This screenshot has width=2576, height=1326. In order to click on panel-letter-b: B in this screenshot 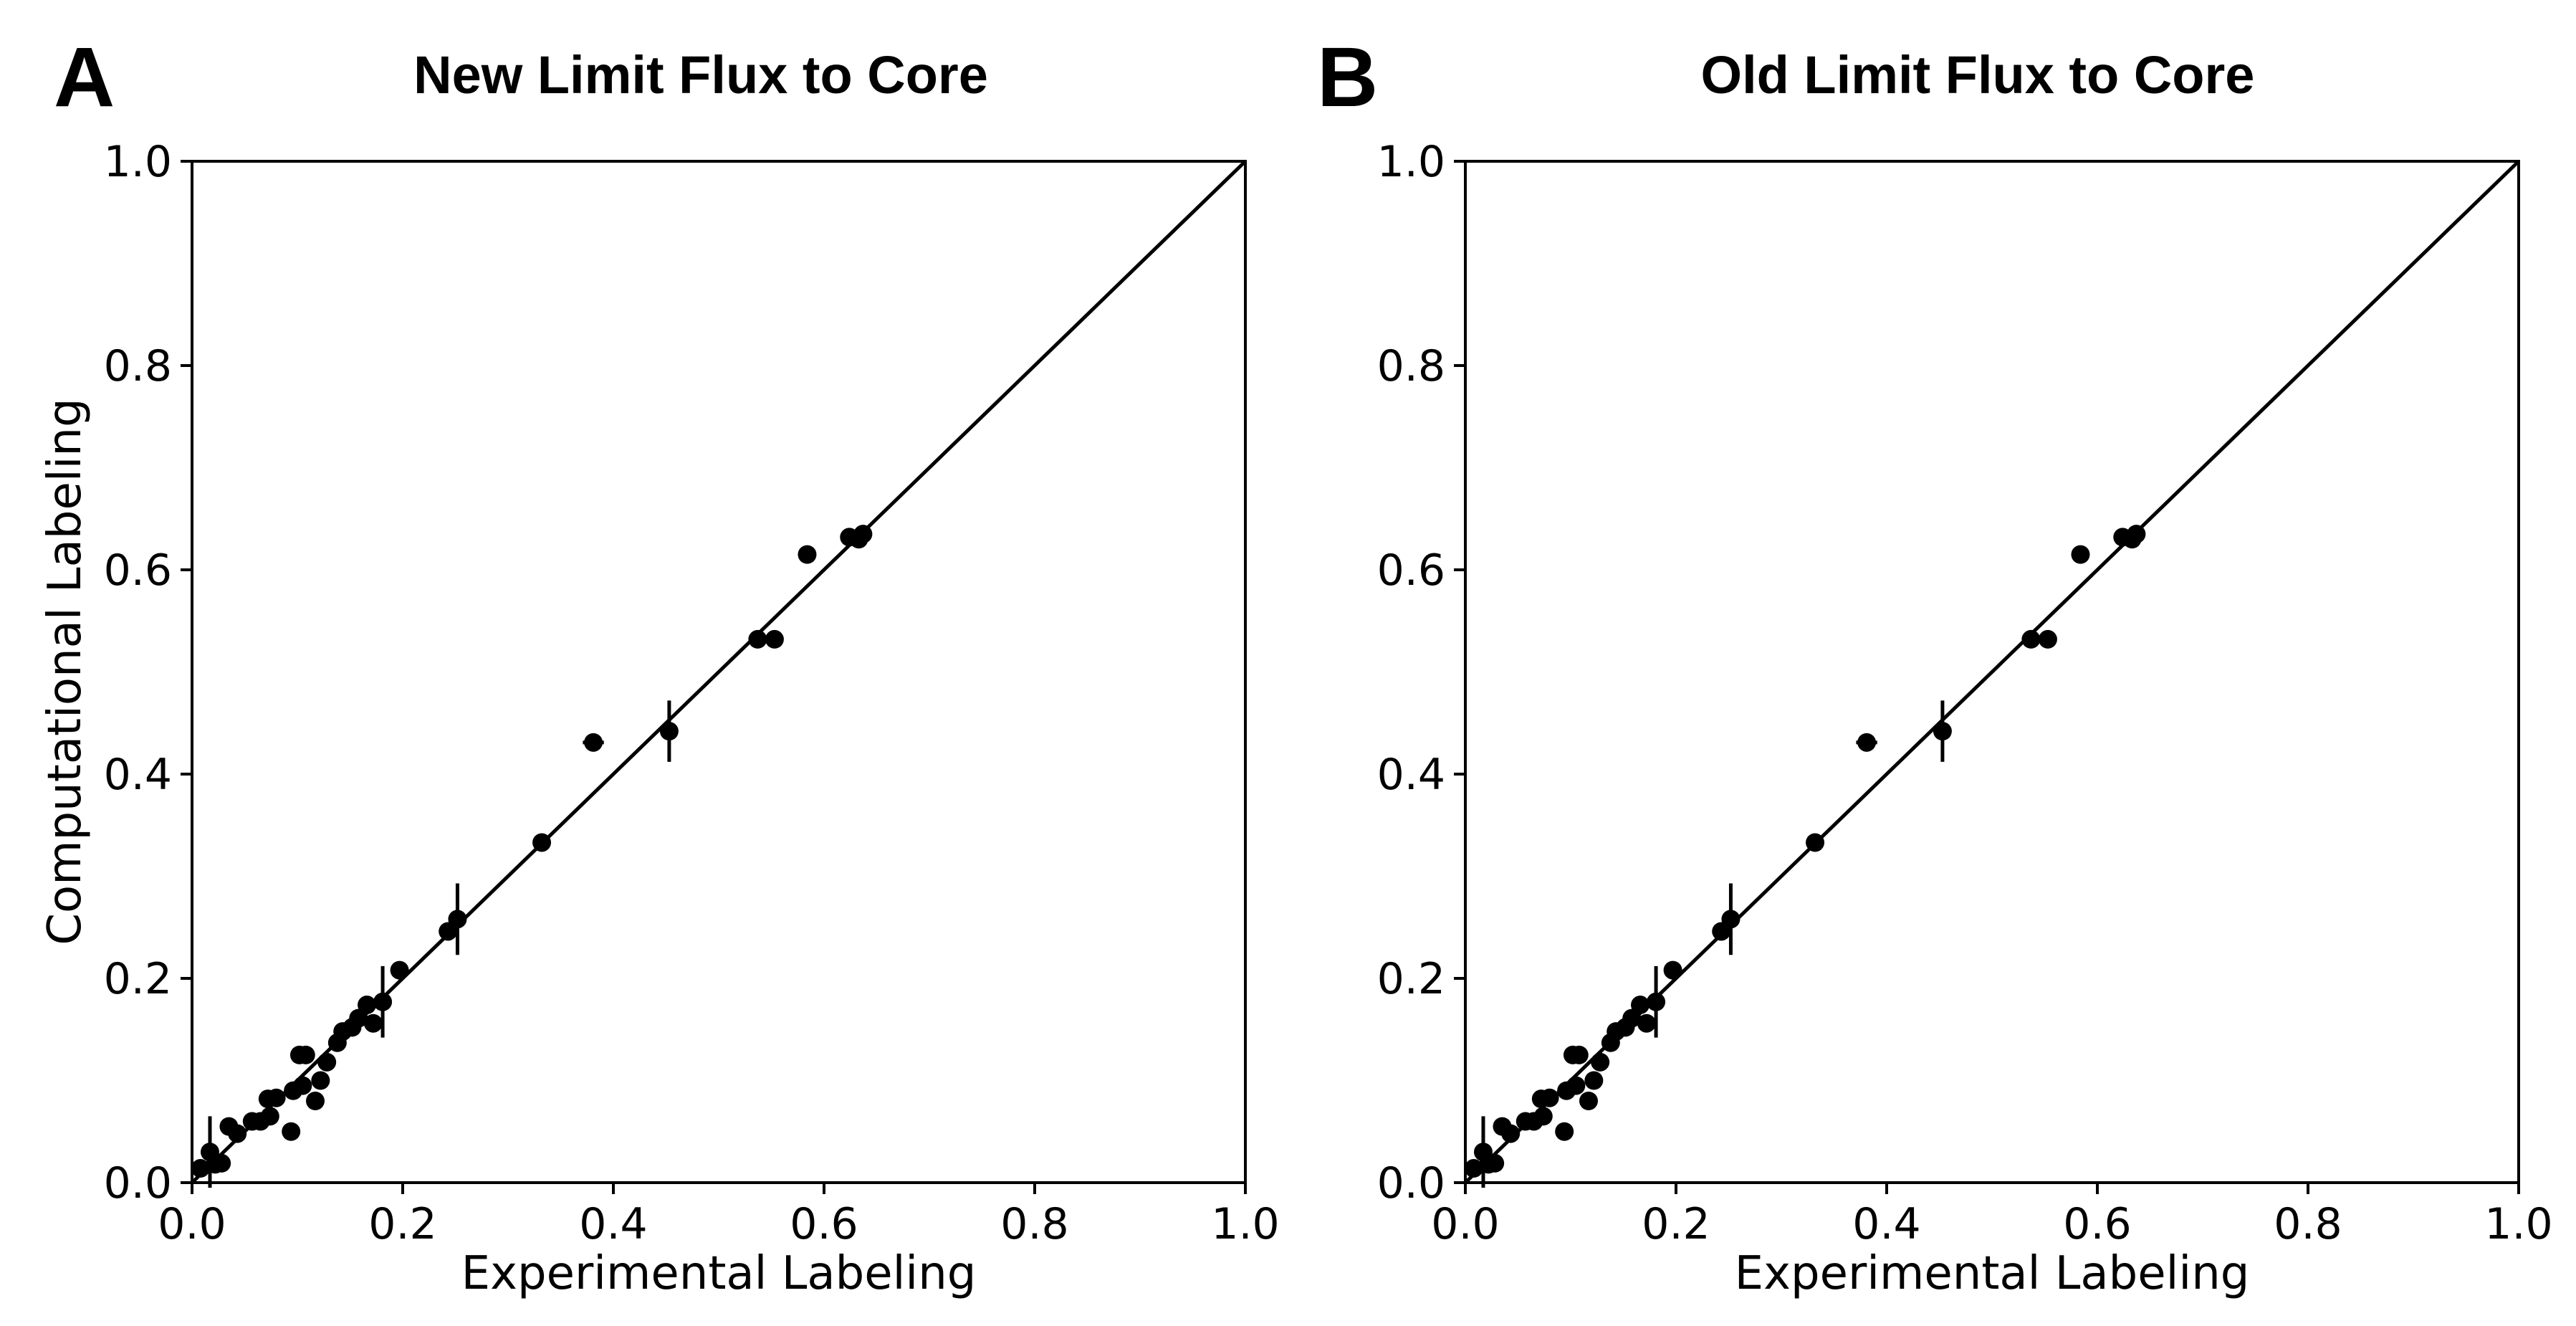, I will do `click(1347, 77)`.